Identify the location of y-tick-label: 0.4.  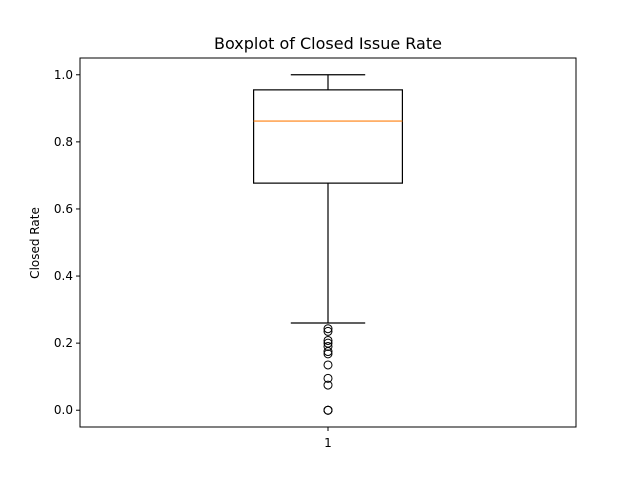
(63, 276).